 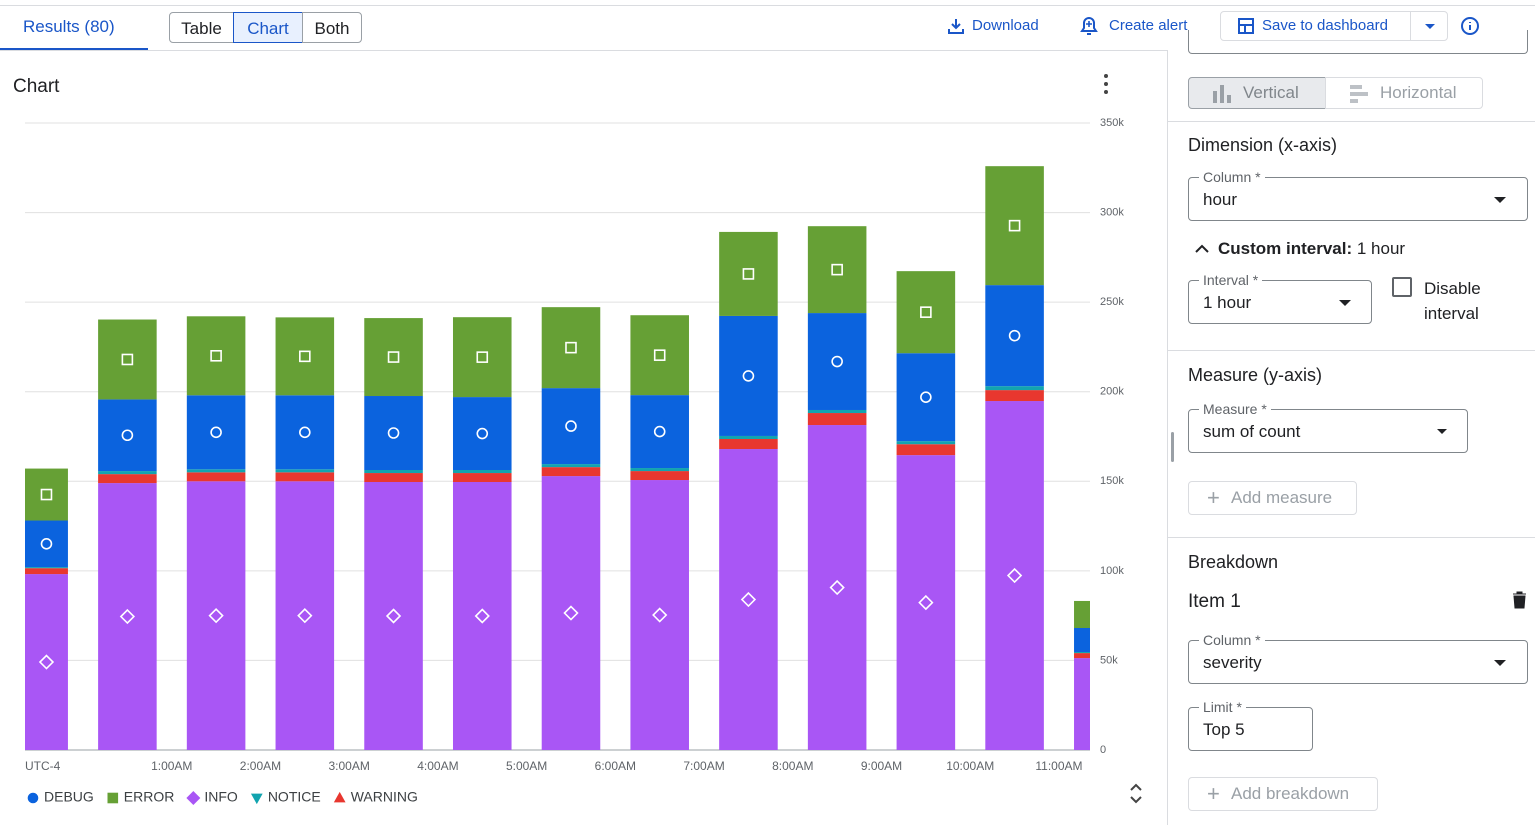 What do you see at coordinates (1280, 298) in the screenshot?
I see `interval-select: Interval * 1 hour` at bounding box center [1280, 298].